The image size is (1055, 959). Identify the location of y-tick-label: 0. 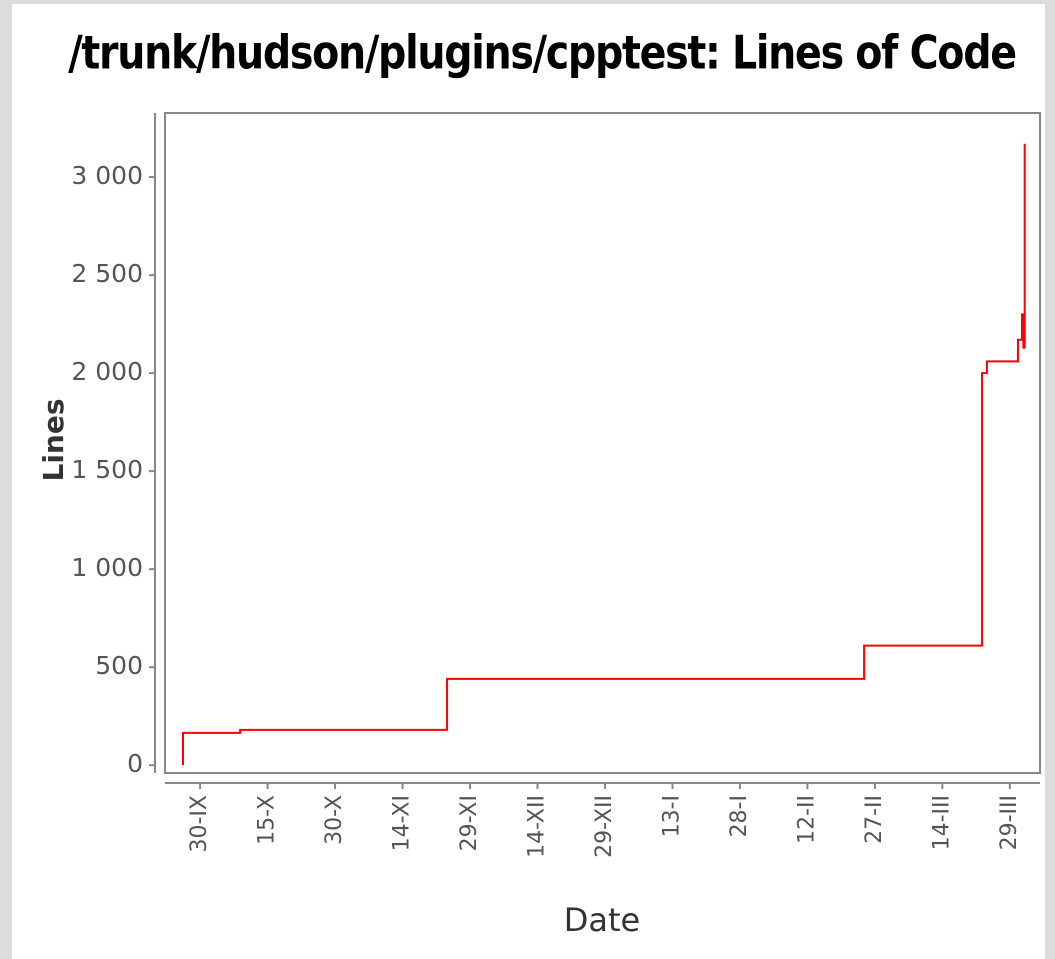
(135, 763).